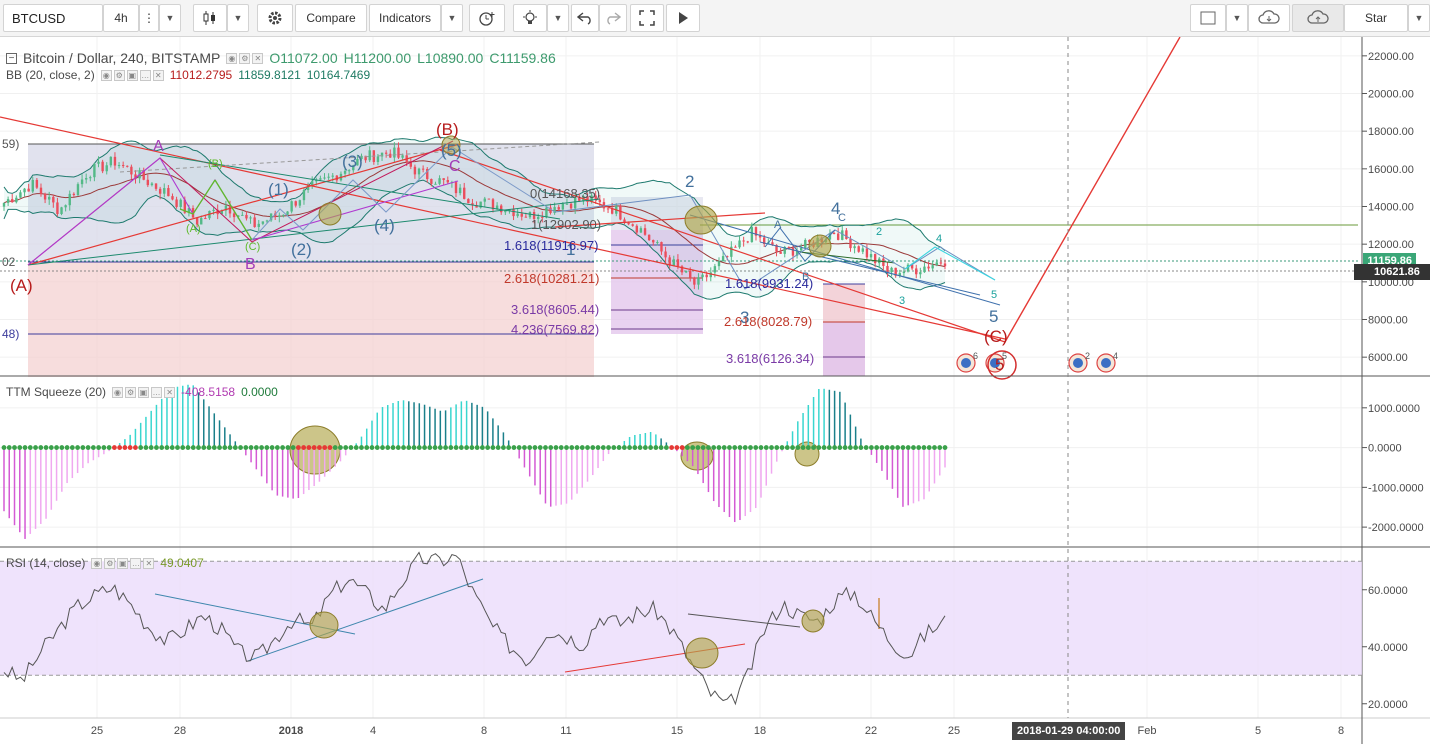  I want to click on play-icon, so click(683, 18).